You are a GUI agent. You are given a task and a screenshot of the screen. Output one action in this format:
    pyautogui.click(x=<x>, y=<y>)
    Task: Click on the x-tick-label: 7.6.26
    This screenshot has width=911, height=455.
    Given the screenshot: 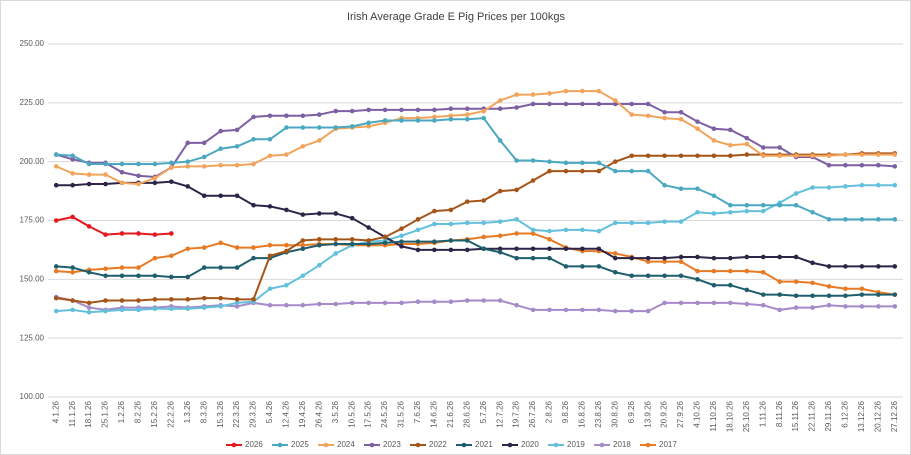 What is the action you would take?
    pyautogui.click(x=417, y=411)
    